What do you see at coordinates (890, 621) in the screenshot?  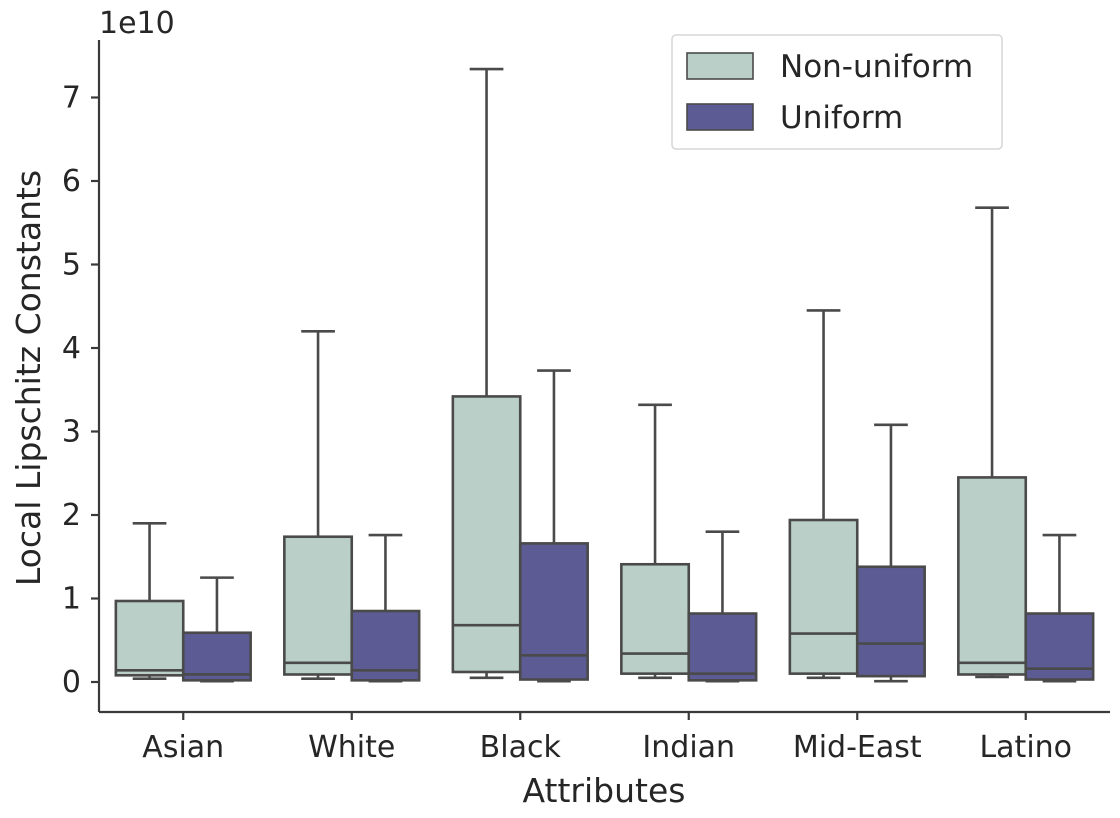 I see `box-uniform-mid-east` at bounding box center [890, 621].